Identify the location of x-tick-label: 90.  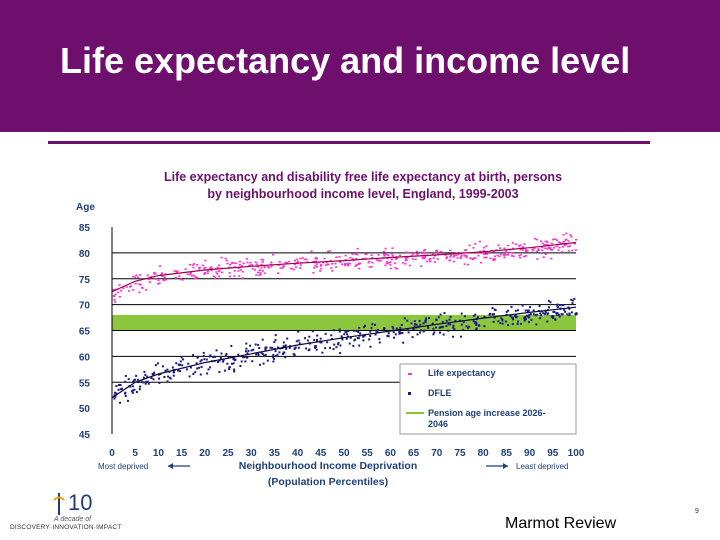
(530, 453).